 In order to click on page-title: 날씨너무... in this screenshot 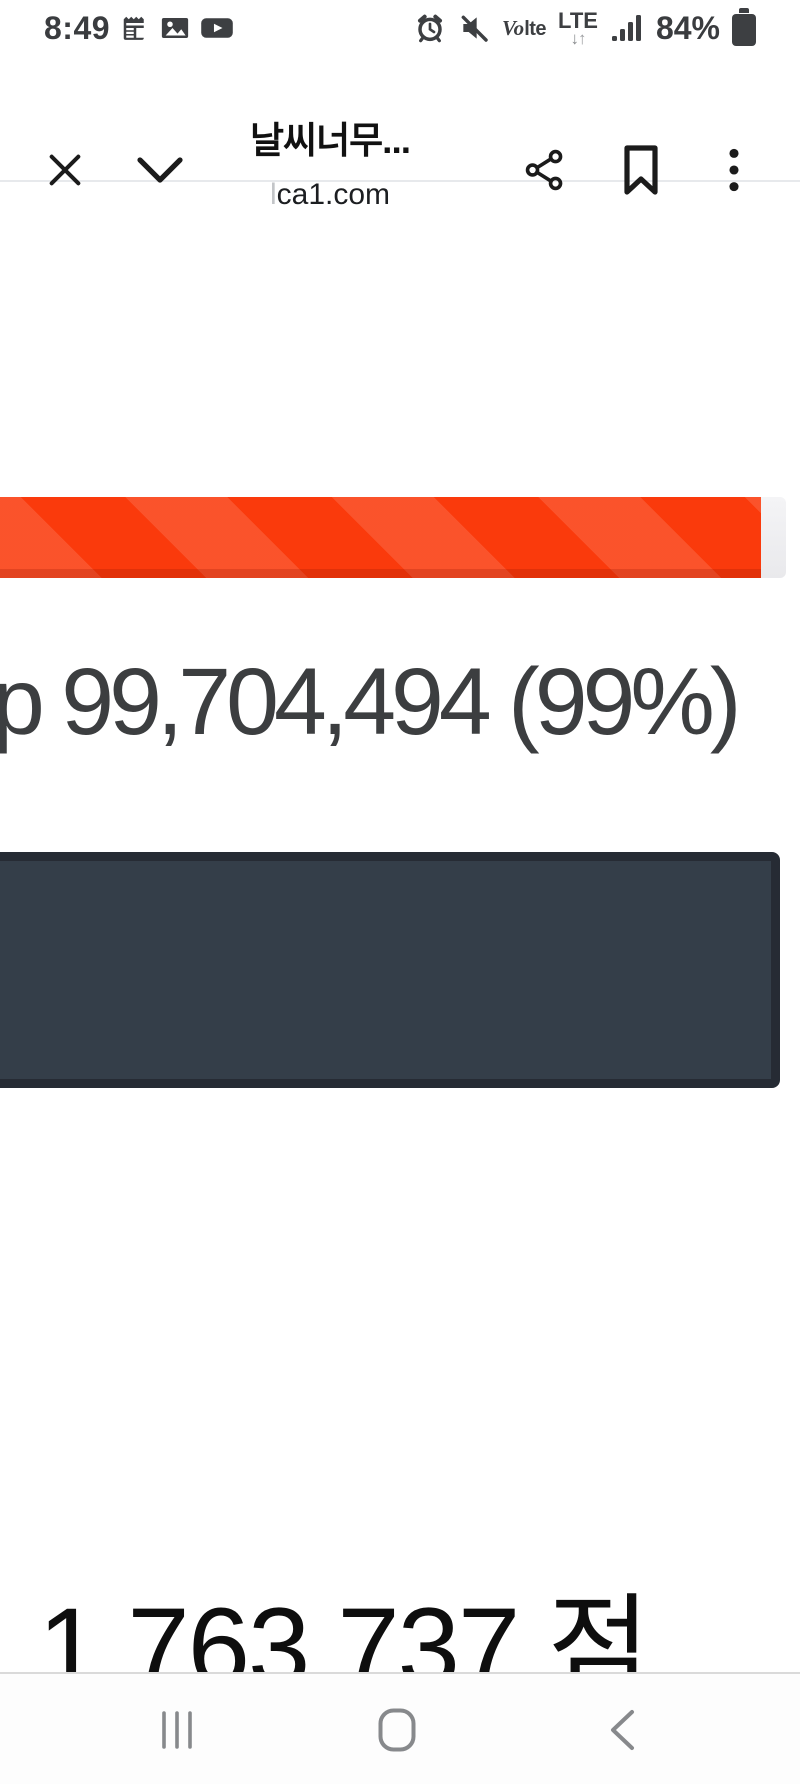, I will do `click(330, 140)`.